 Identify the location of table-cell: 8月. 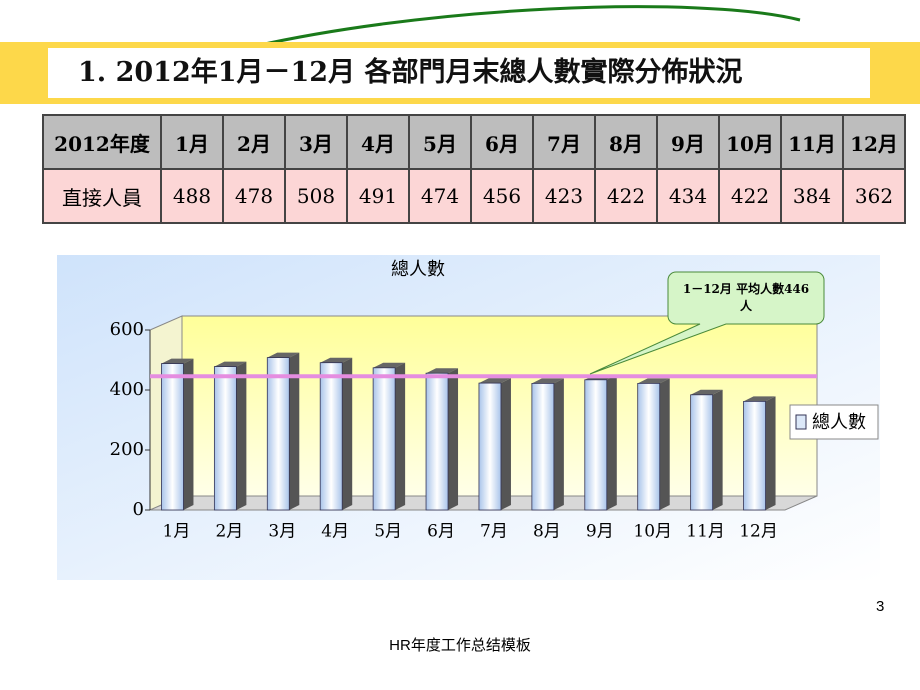
(626, 142).